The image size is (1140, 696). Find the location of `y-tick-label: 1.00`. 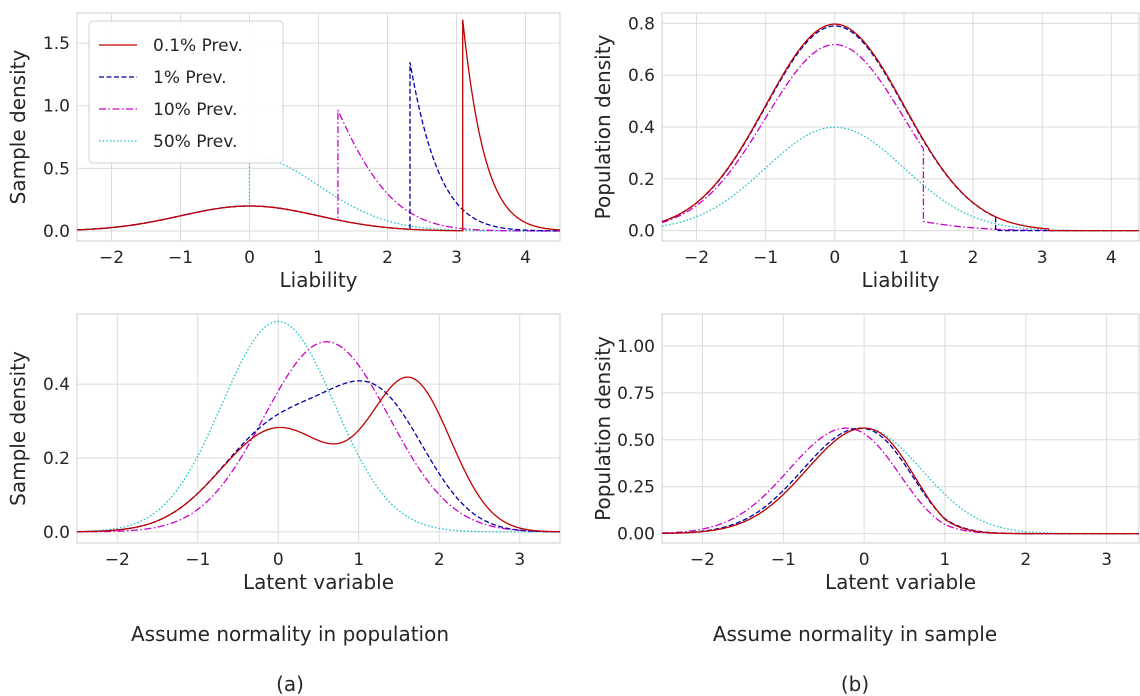

y-tick-label: 1.00 is located at coordinates (636, 347).